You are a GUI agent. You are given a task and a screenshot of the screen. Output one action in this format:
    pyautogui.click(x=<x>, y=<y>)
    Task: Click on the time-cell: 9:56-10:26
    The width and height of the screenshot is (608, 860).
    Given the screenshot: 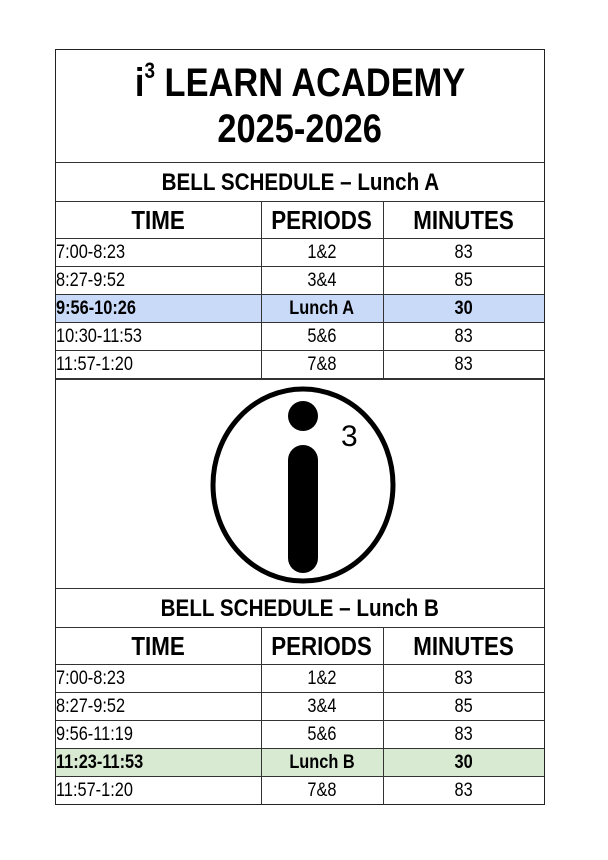 What is the action you would take?
    pyautogui.click(x=96, y=308)
    